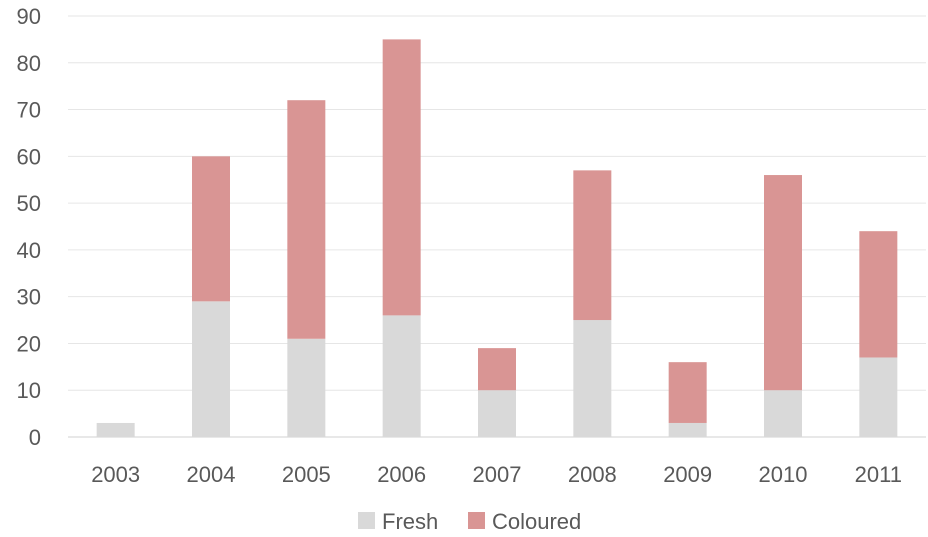  I want to click on y-tick-label-10: 10, so click(29, 390).